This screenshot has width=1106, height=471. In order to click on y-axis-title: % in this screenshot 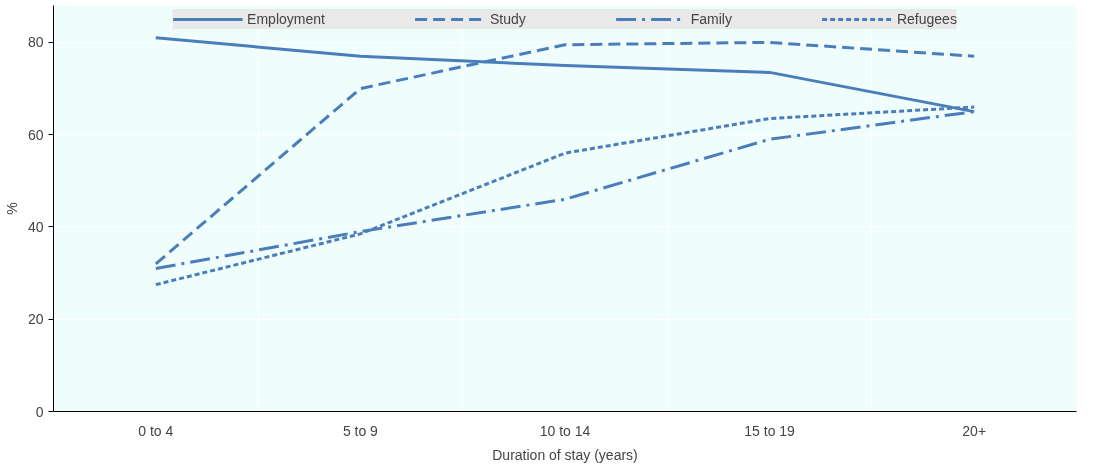, I will do `click(11, 208)`.